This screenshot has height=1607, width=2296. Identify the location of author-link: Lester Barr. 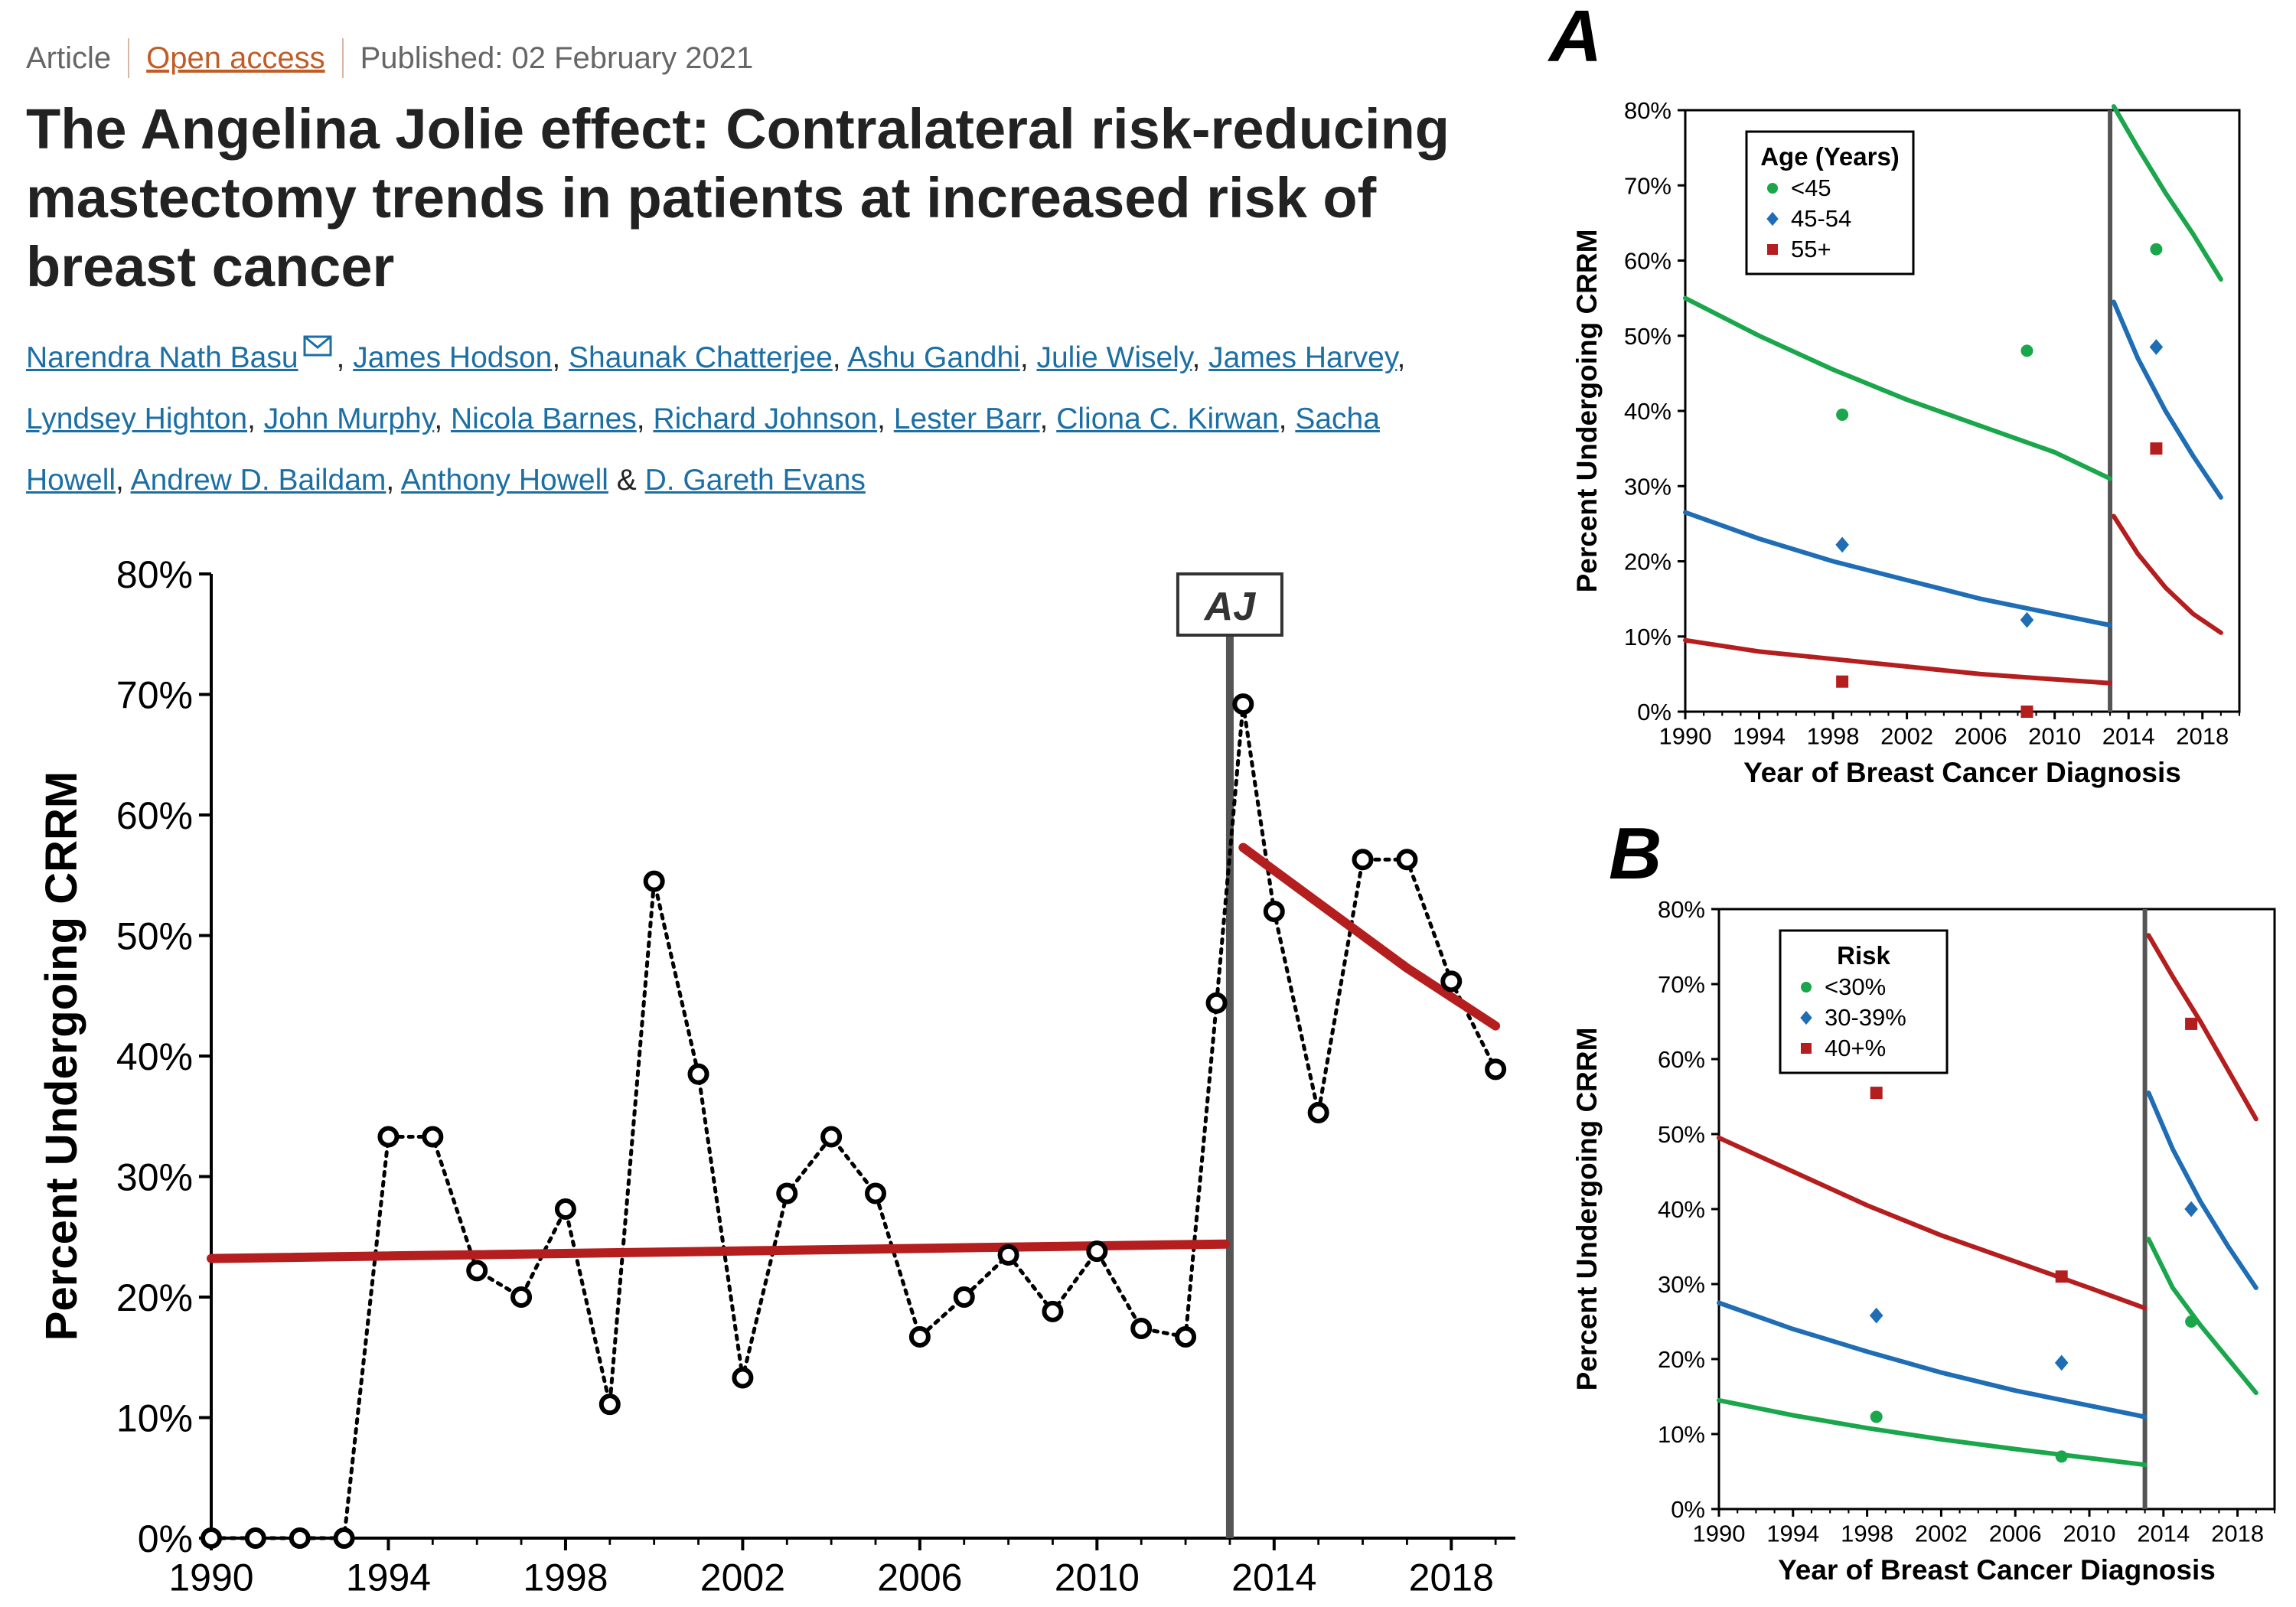
(966, 419).